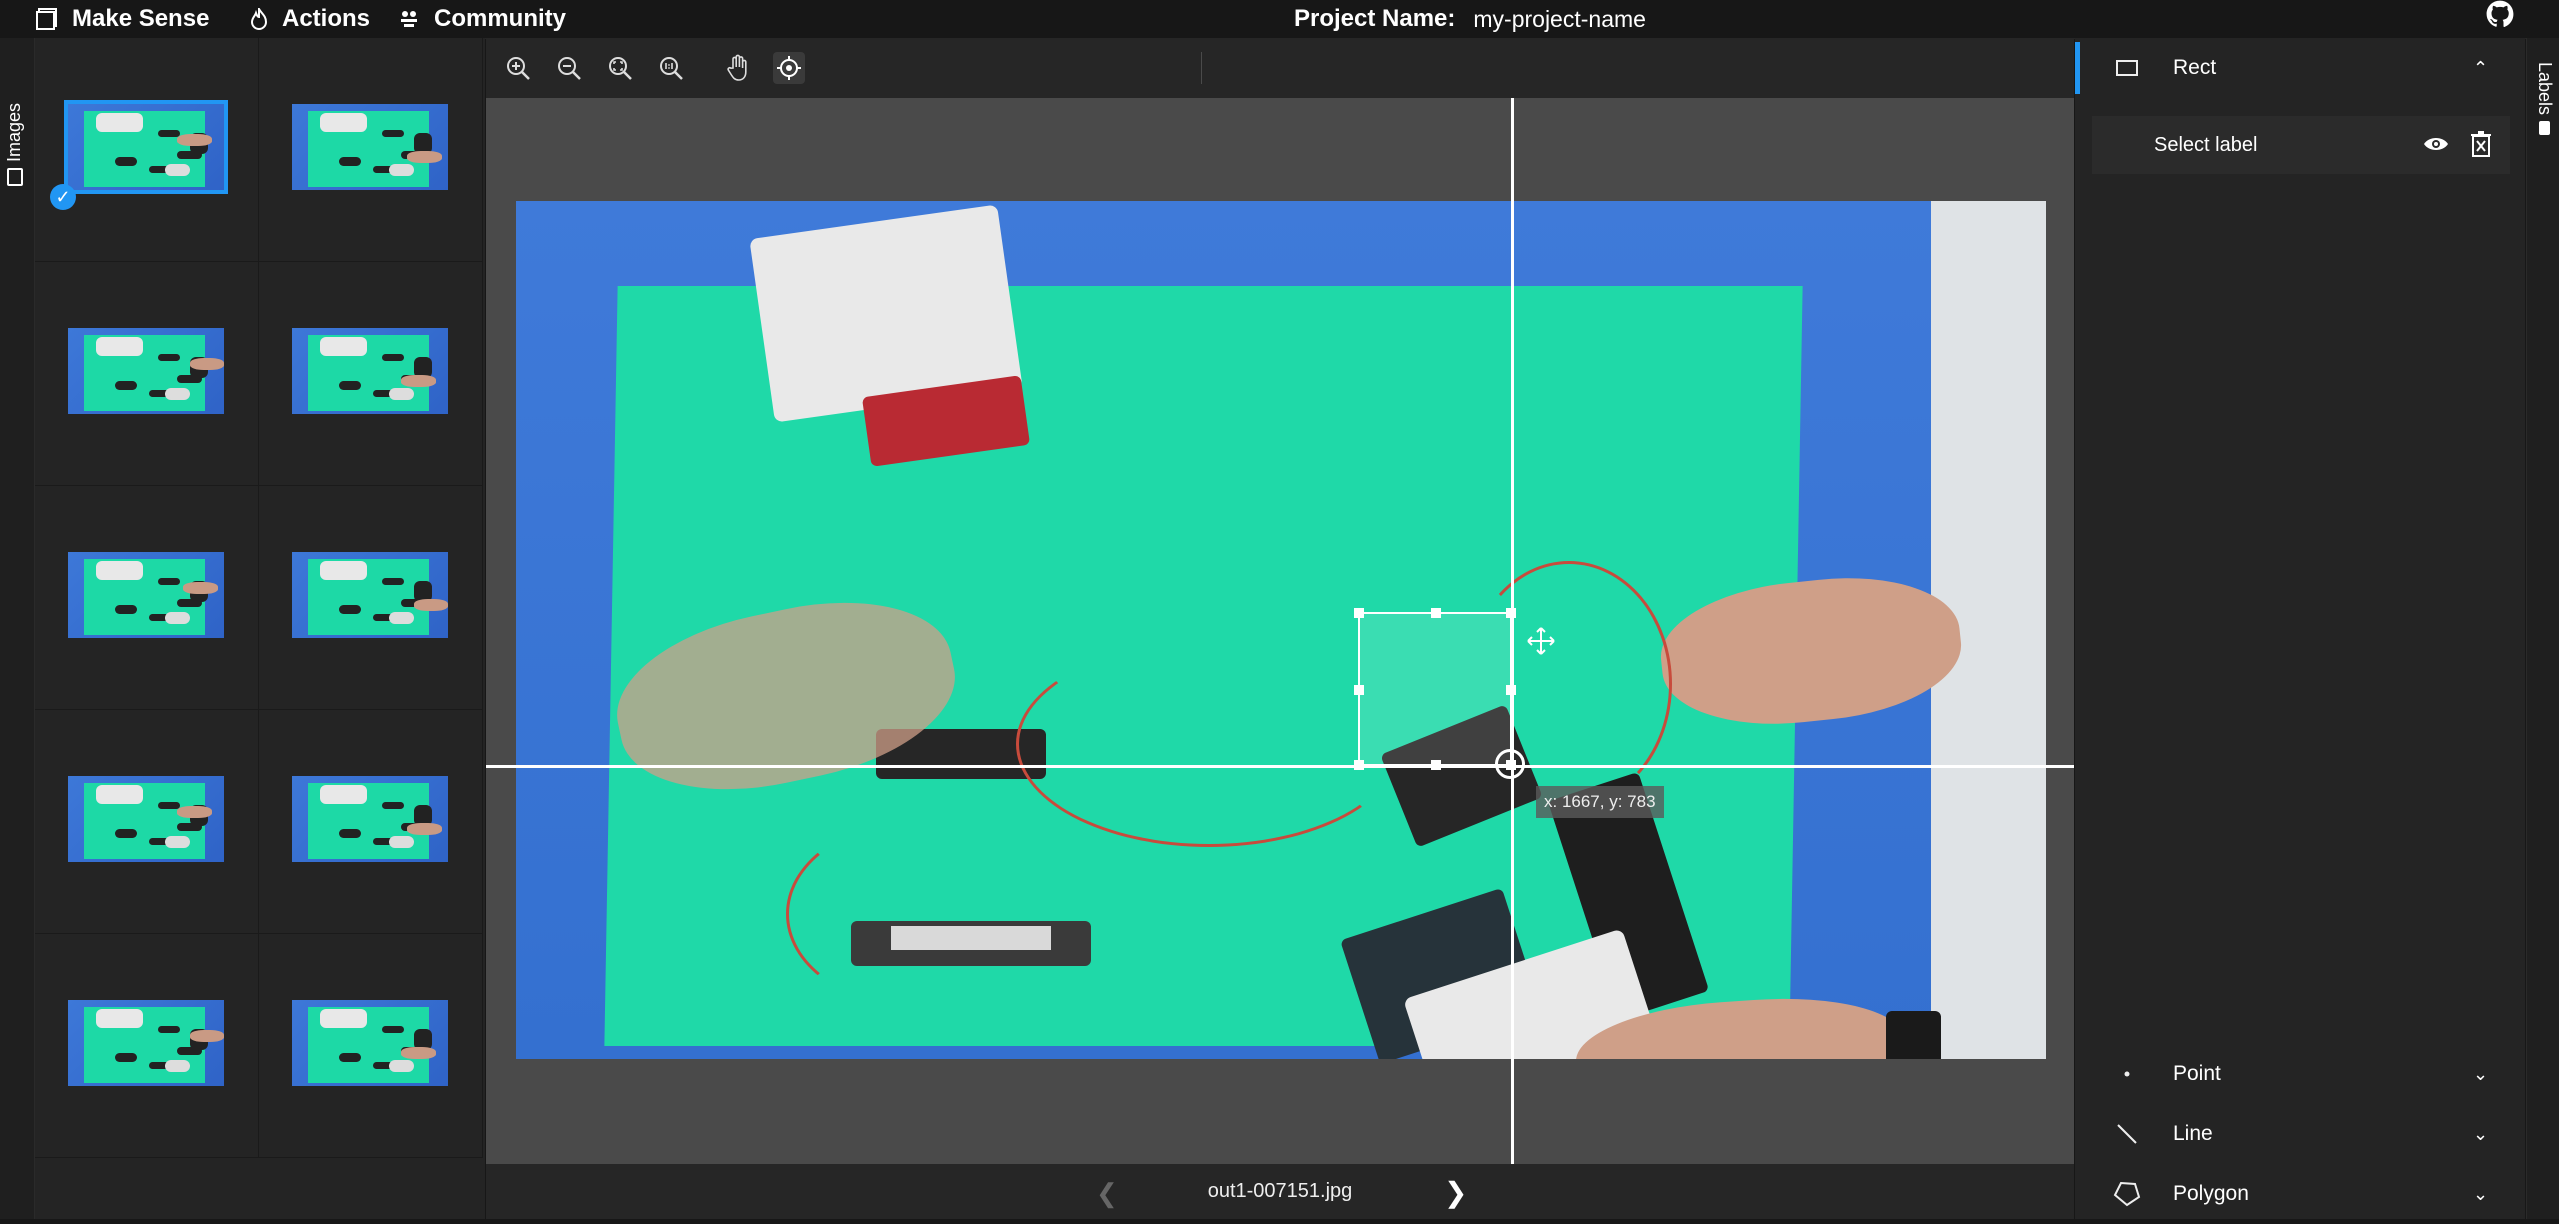 Image resolution: width=2559 pixels, height=1224 pixels. I want to click on trash-icon, so click(2481, 144).